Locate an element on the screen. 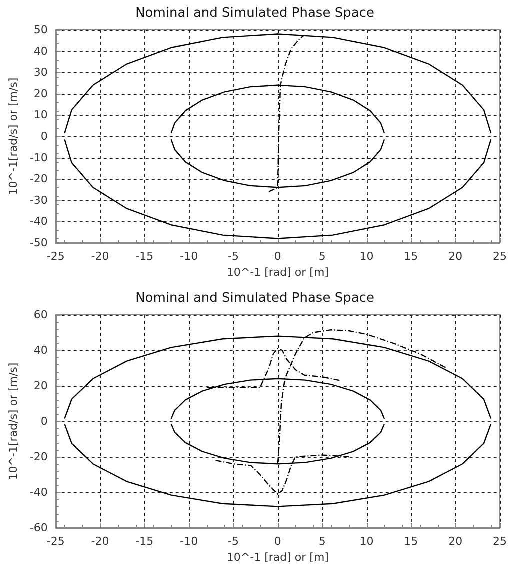 The width and height of the screenshot is (510, 570). y-tick-label: -60 is located at coordinates (39, 528).